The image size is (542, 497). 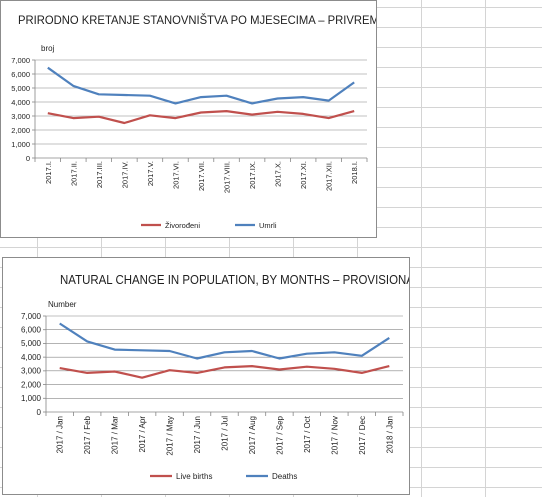 What do you see at coordinates (354, 172) in the screenshot?
I see `x-tick-label: 2018.I.` at bounding box center [354, 172].